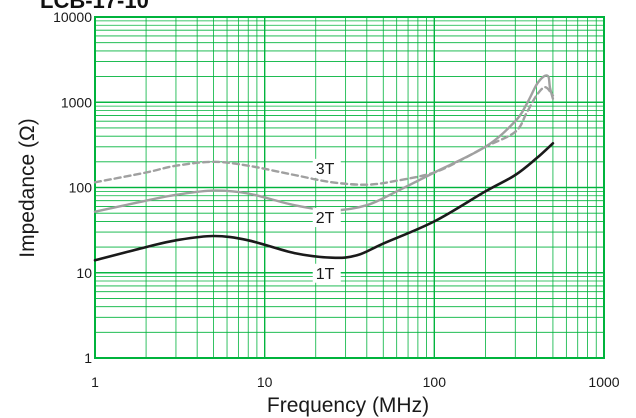 The height and width of the screenshot is (418, 636). Describe the element at coordinates (84, 273) in the screenshot. I see `y-tick-label: 10` at that location.